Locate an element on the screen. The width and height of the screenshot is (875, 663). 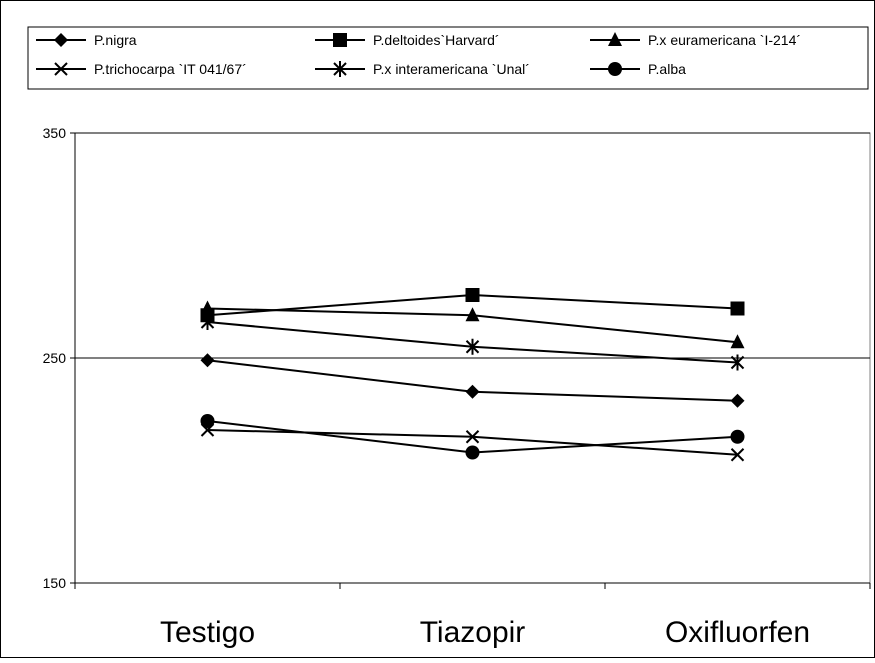
x-tick-label: Oxifluorfen is located at coordinates (737, 632).